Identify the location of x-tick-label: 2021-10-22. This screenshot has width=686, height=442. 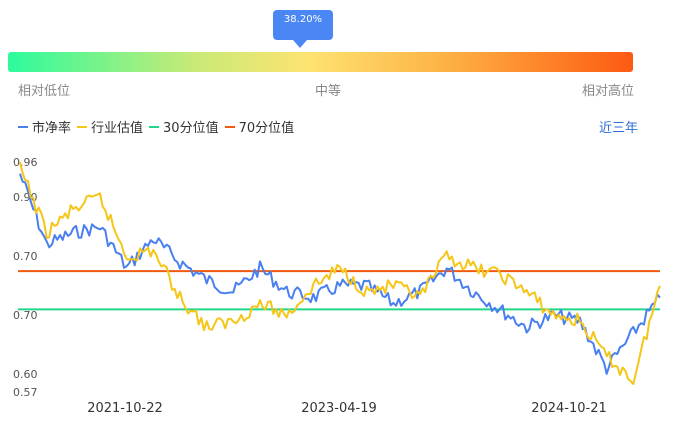
(125, 408).